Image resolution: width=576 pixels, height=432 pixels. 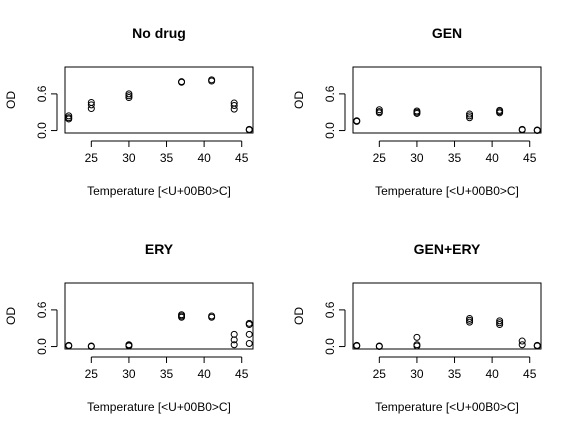 I want to click on chart-title: No drug, so click(x=159, y=33).